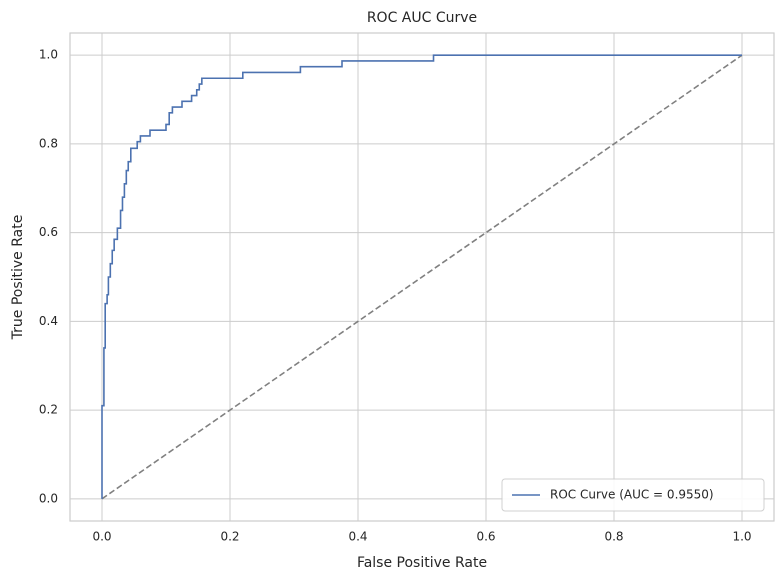  Describe the element at coordinates (741, 537) in the screenshot. I see `x-tick-label: 1.0` at that location.